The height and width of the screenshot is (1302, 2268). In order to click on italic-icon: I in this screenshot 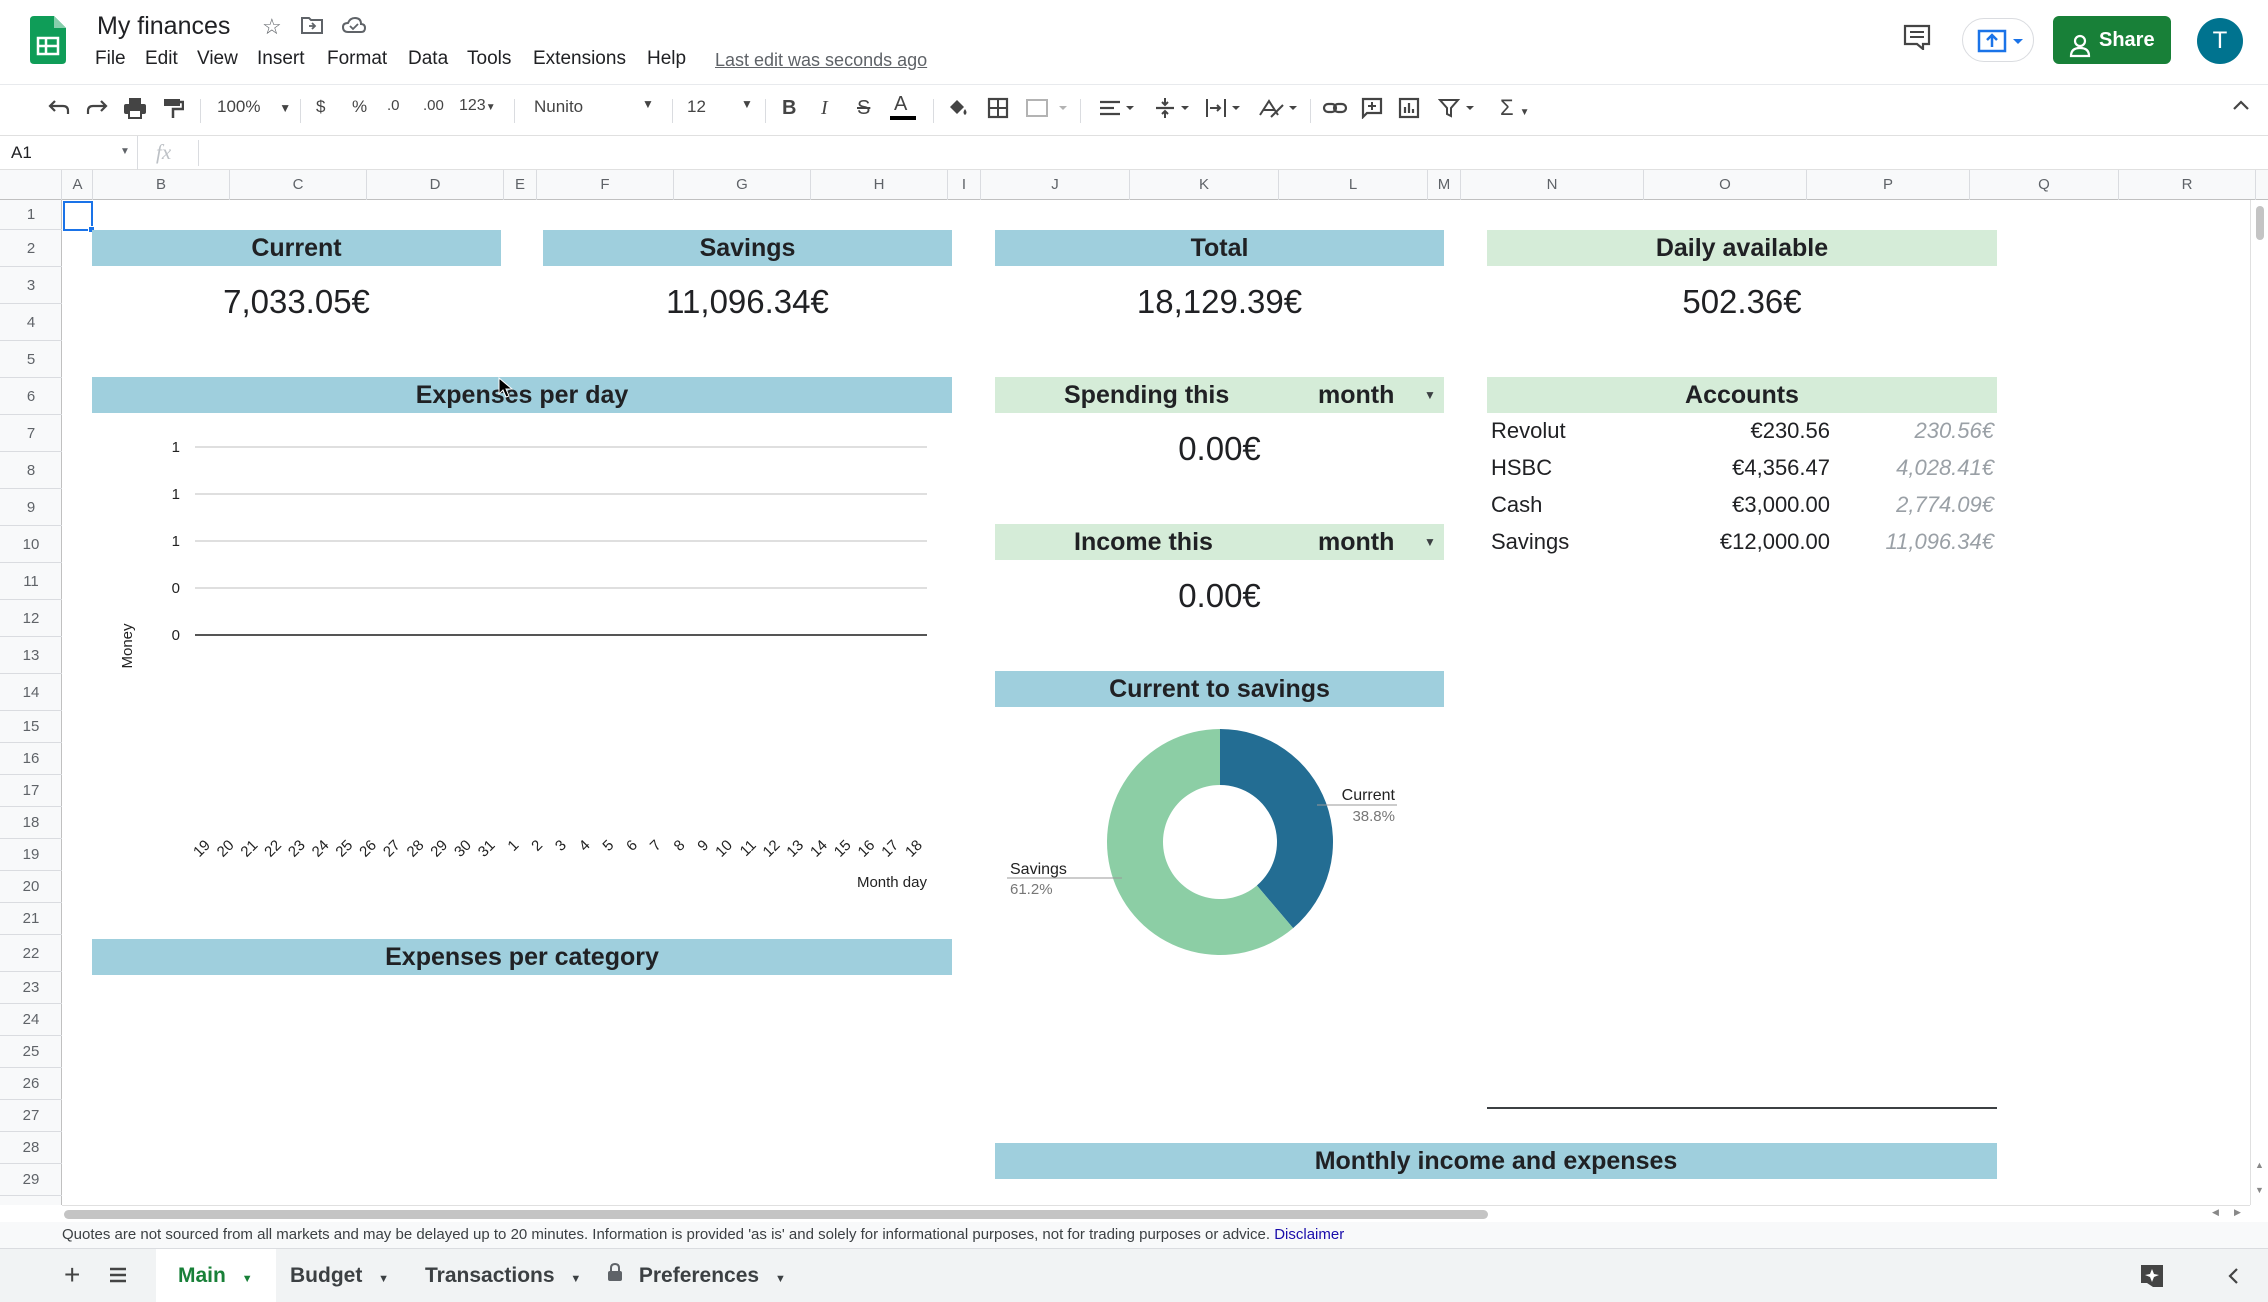, I will do `click(824, 108)`.